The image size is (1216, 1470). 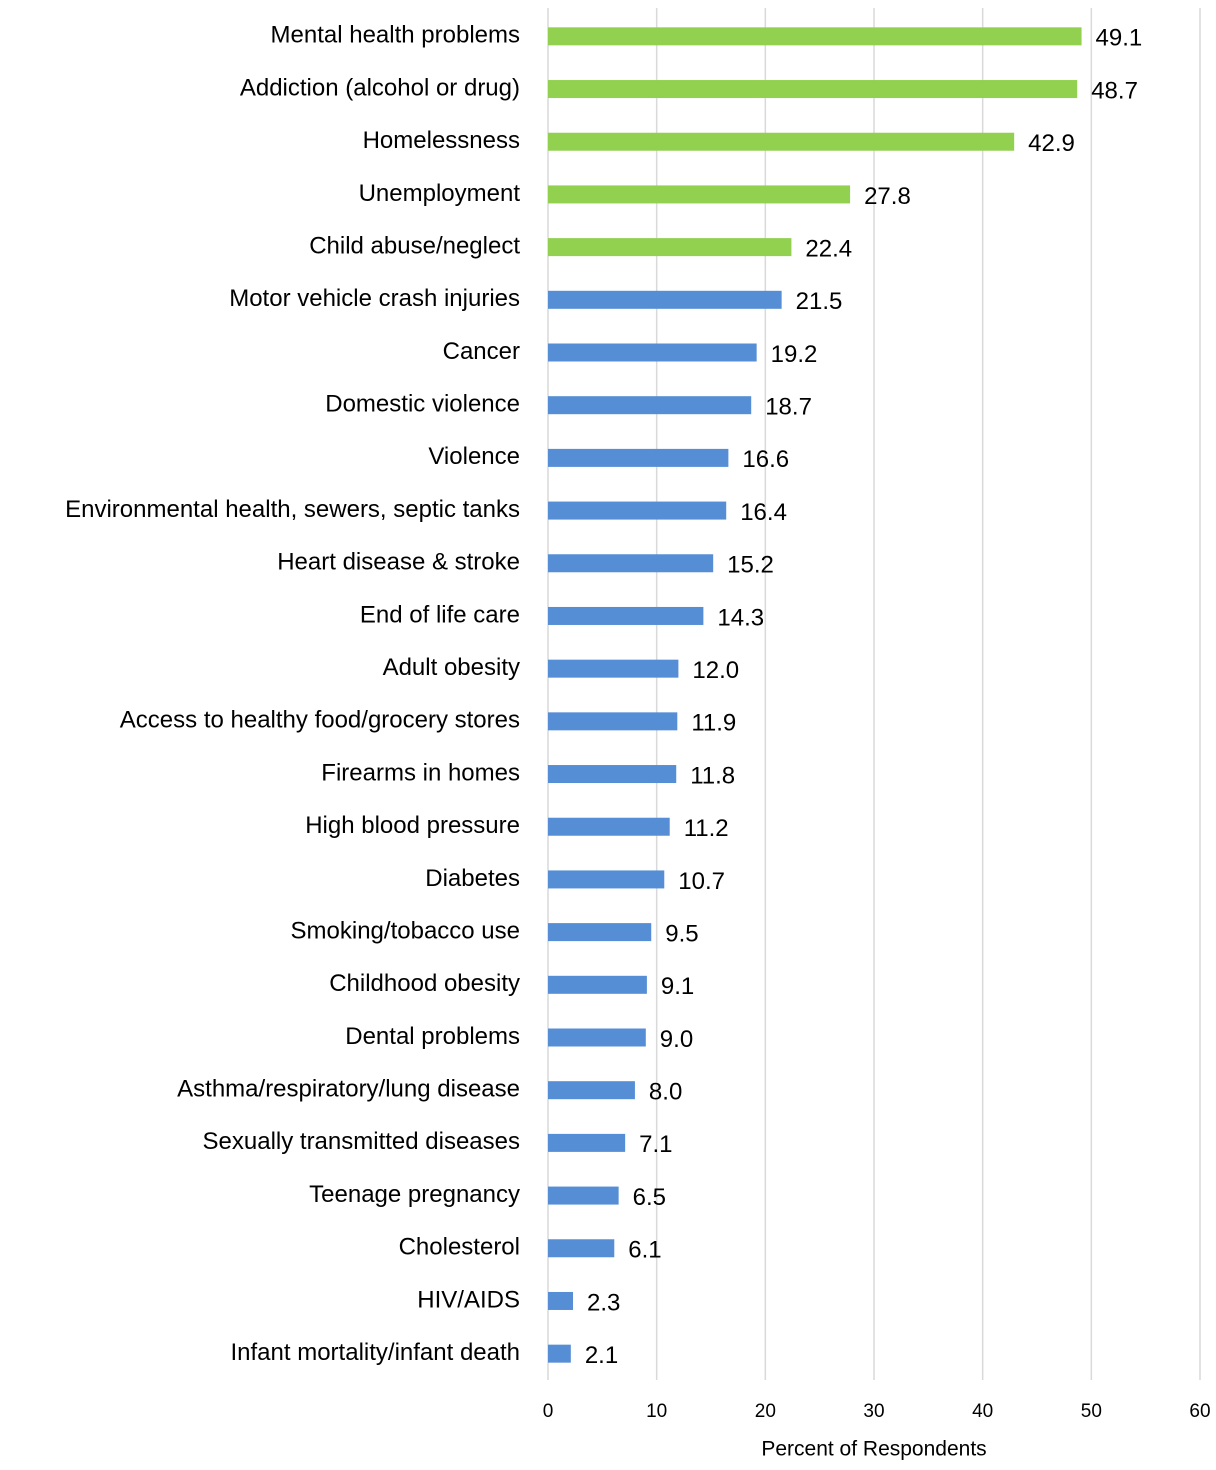 What do you see at coordinates (763, 512) in the screenshot?
I see `value-label: 16.4` at bounding box center [763, 512].